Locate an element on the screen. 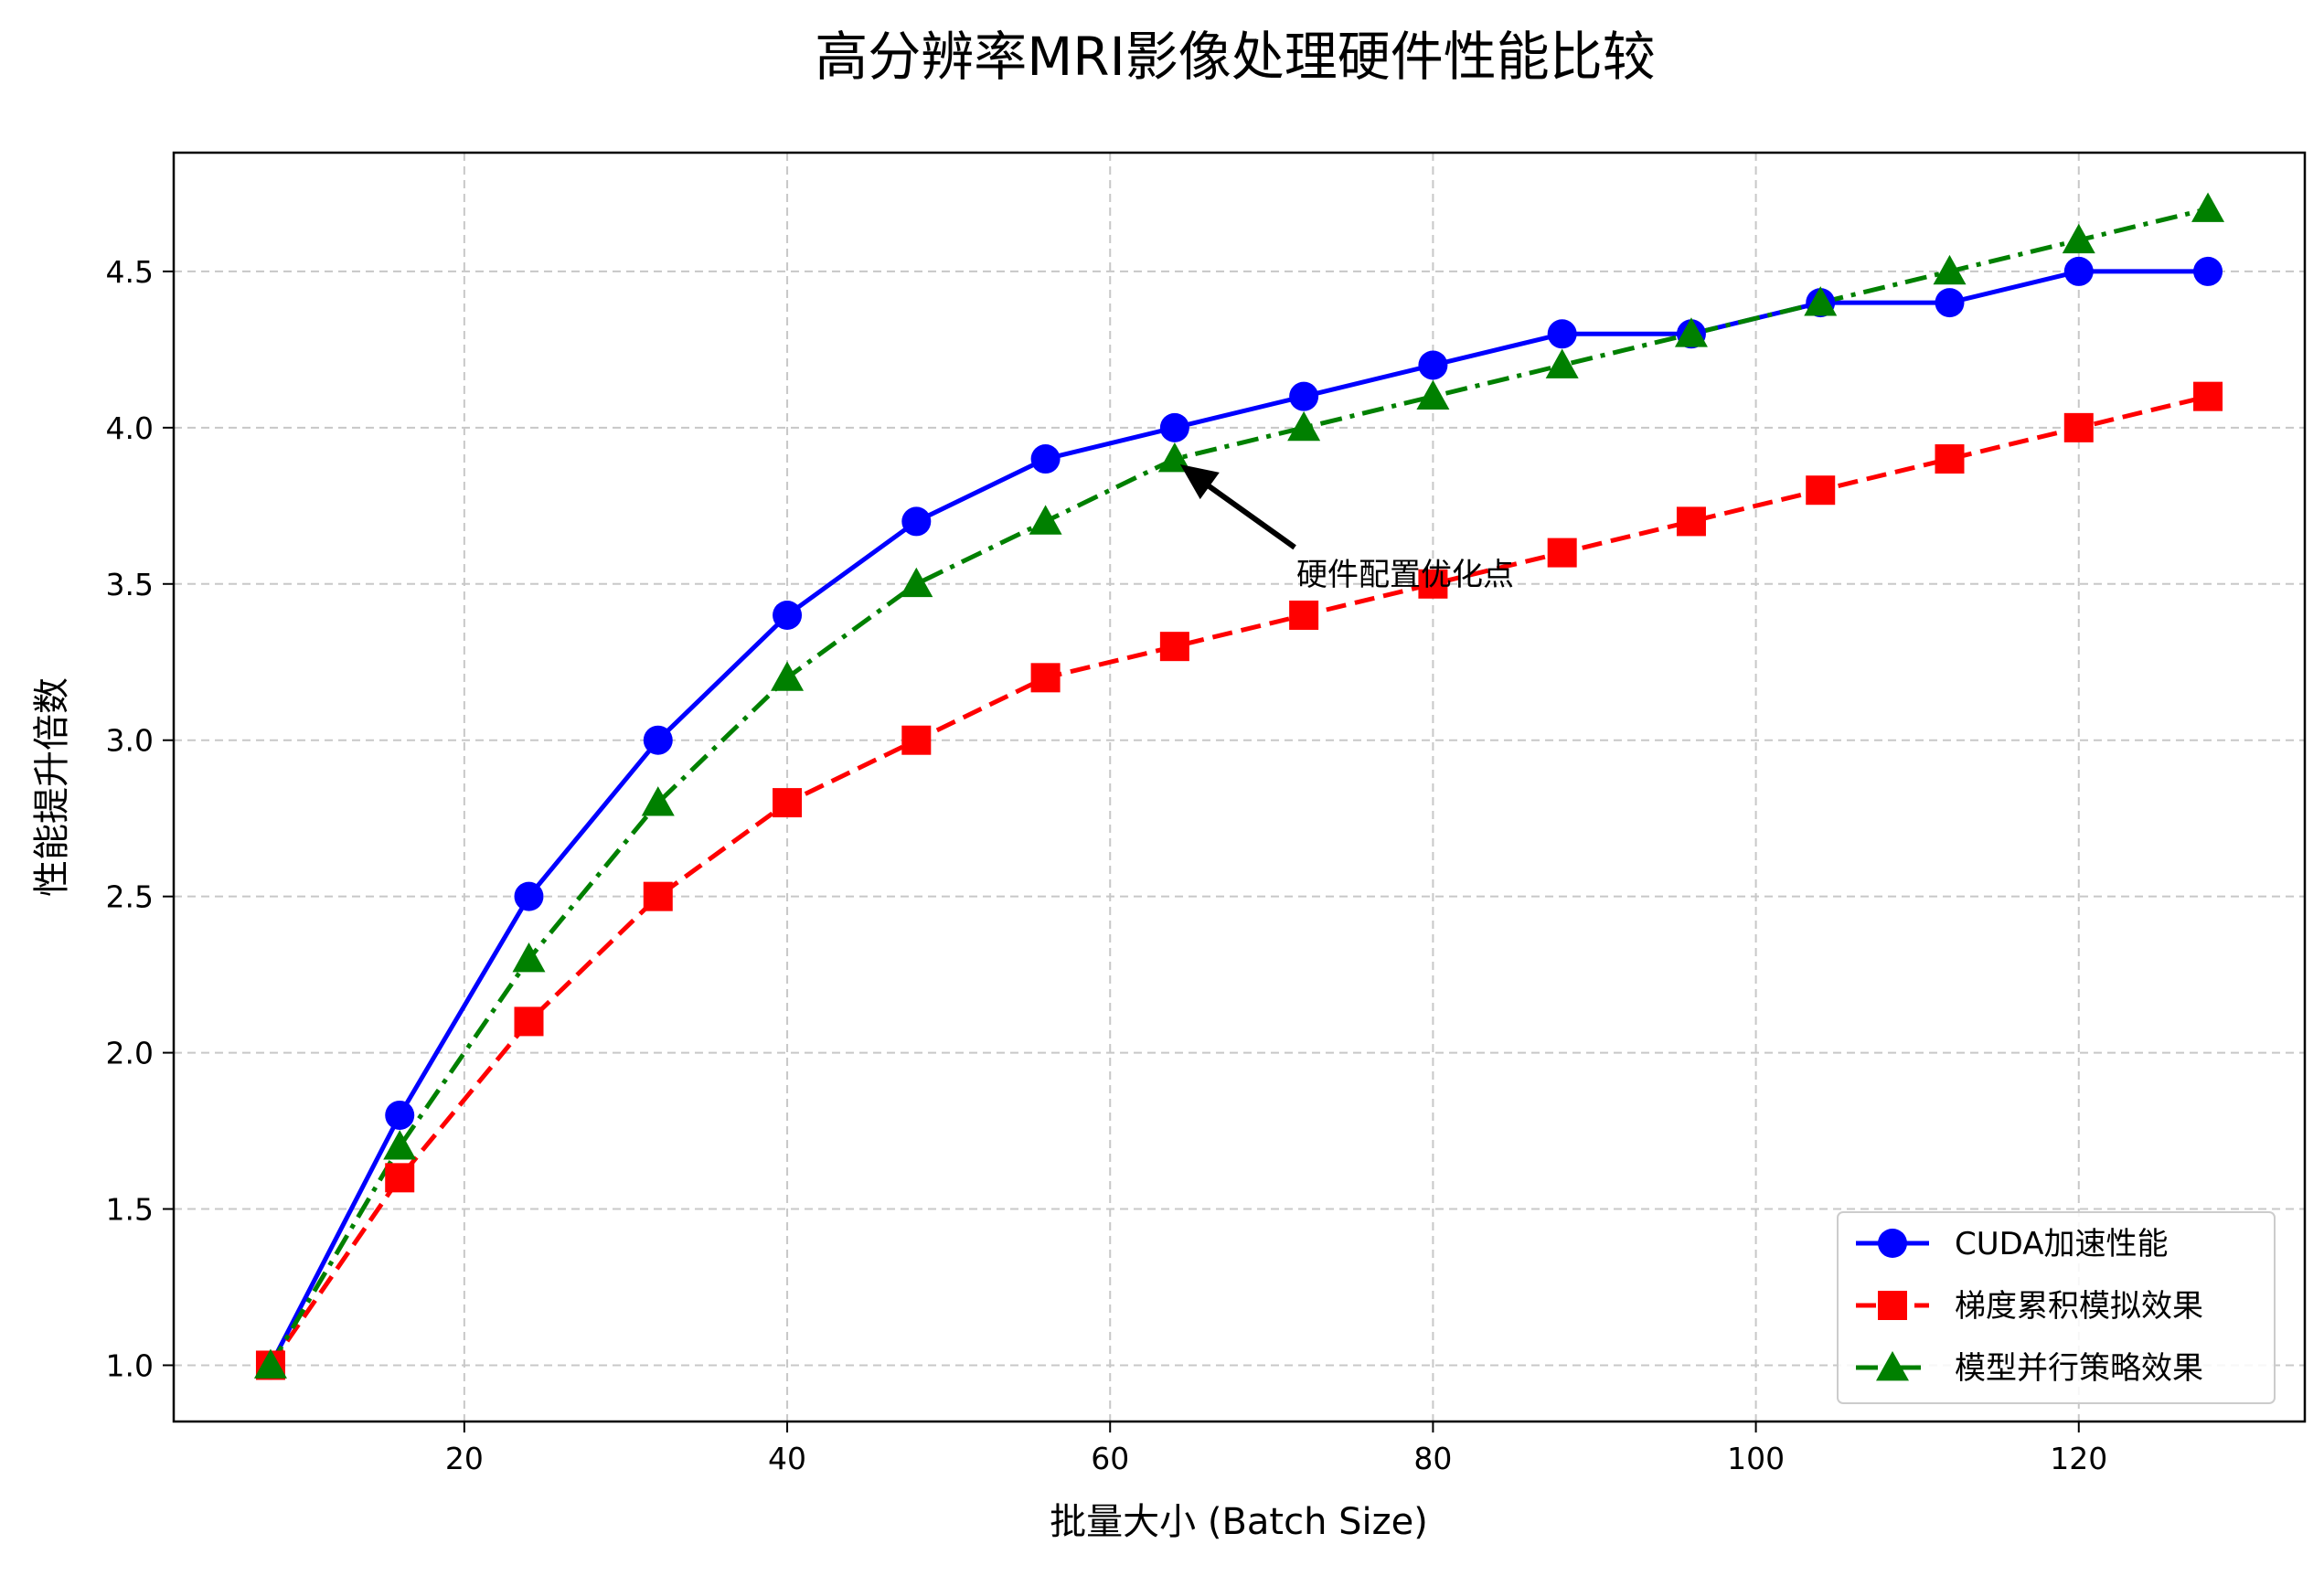 This screenshot has height=1576, width=2324. x-tick-label: 60 is located at coordinates (1110, 1458).